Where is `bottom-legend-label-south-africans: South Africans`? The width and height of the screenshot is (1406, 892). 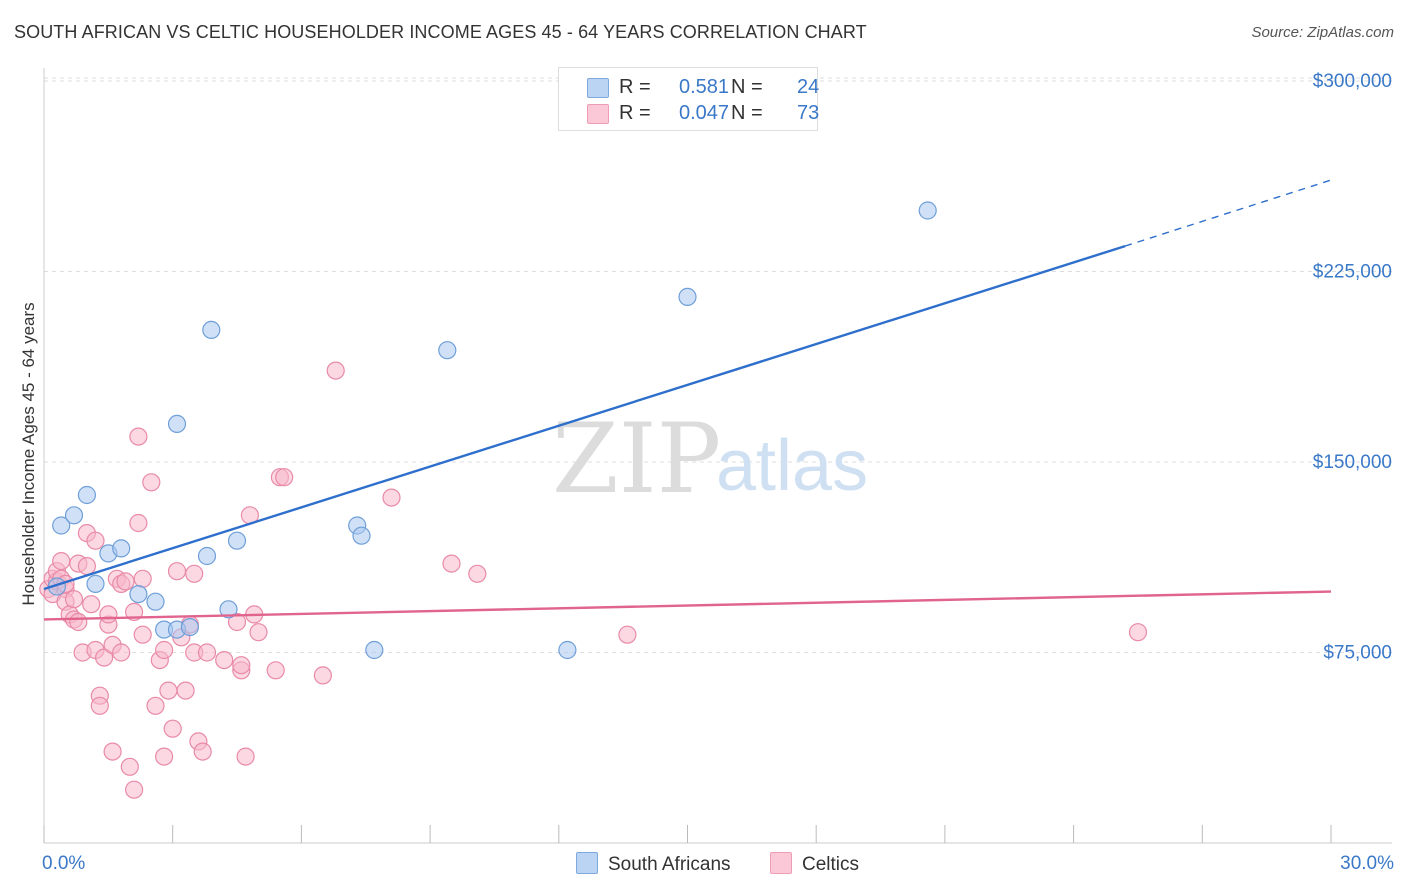 bottom-legend-label-south-africans: South Africans is located at coordinates (669, 864).